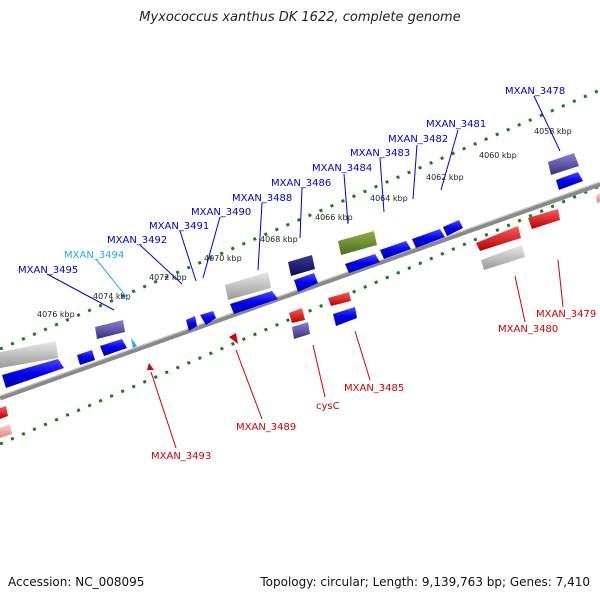 This screenshot has height=600, width=600. What do you see at coordinates (94, 255) in the screenshot?
I see `gene-label-mxan-3494: MXAN_3494` at bounding box center [94, 255].